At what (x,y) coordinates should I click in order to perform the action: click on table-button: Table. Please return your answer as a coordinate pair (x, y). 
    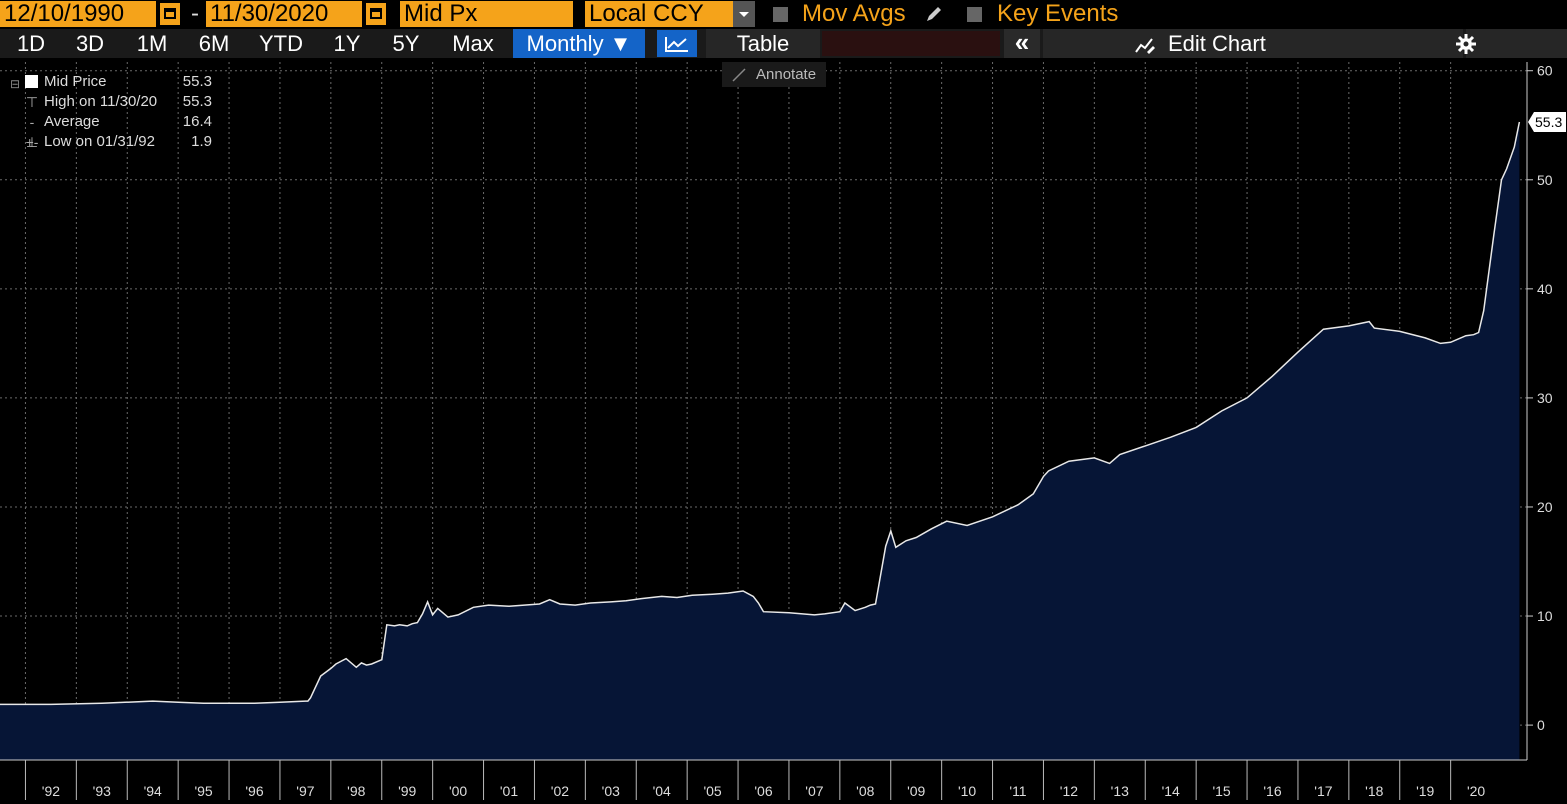
    Looking at the image, I should click on (763, 43).